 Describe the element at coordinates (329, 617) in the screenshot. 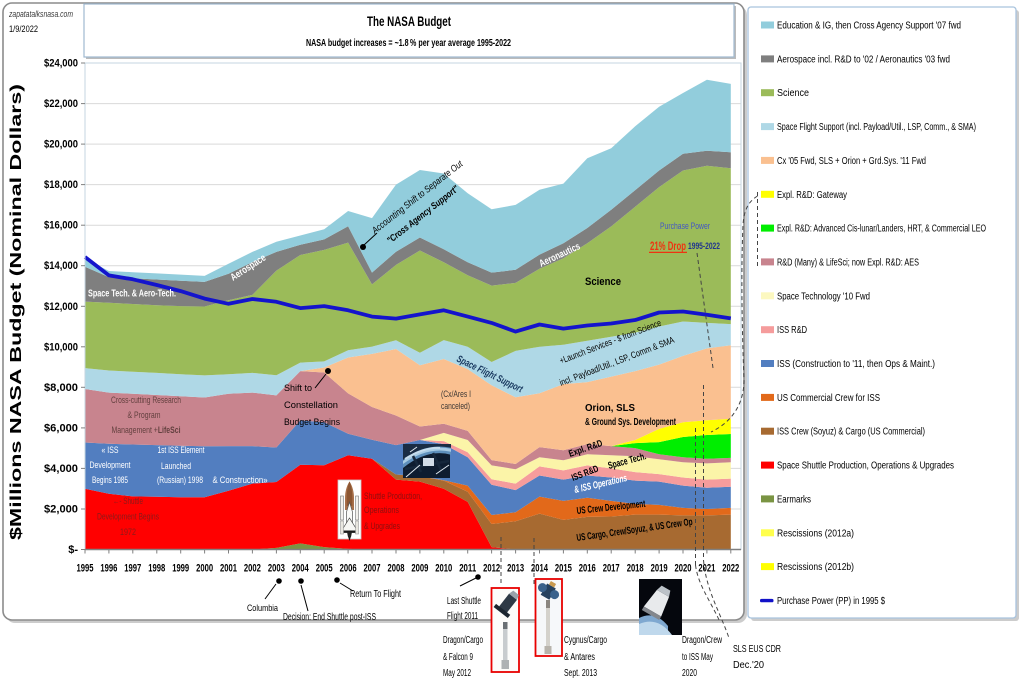

I see `svg-text: Decision: End Shuttle post-ISS` at that location.